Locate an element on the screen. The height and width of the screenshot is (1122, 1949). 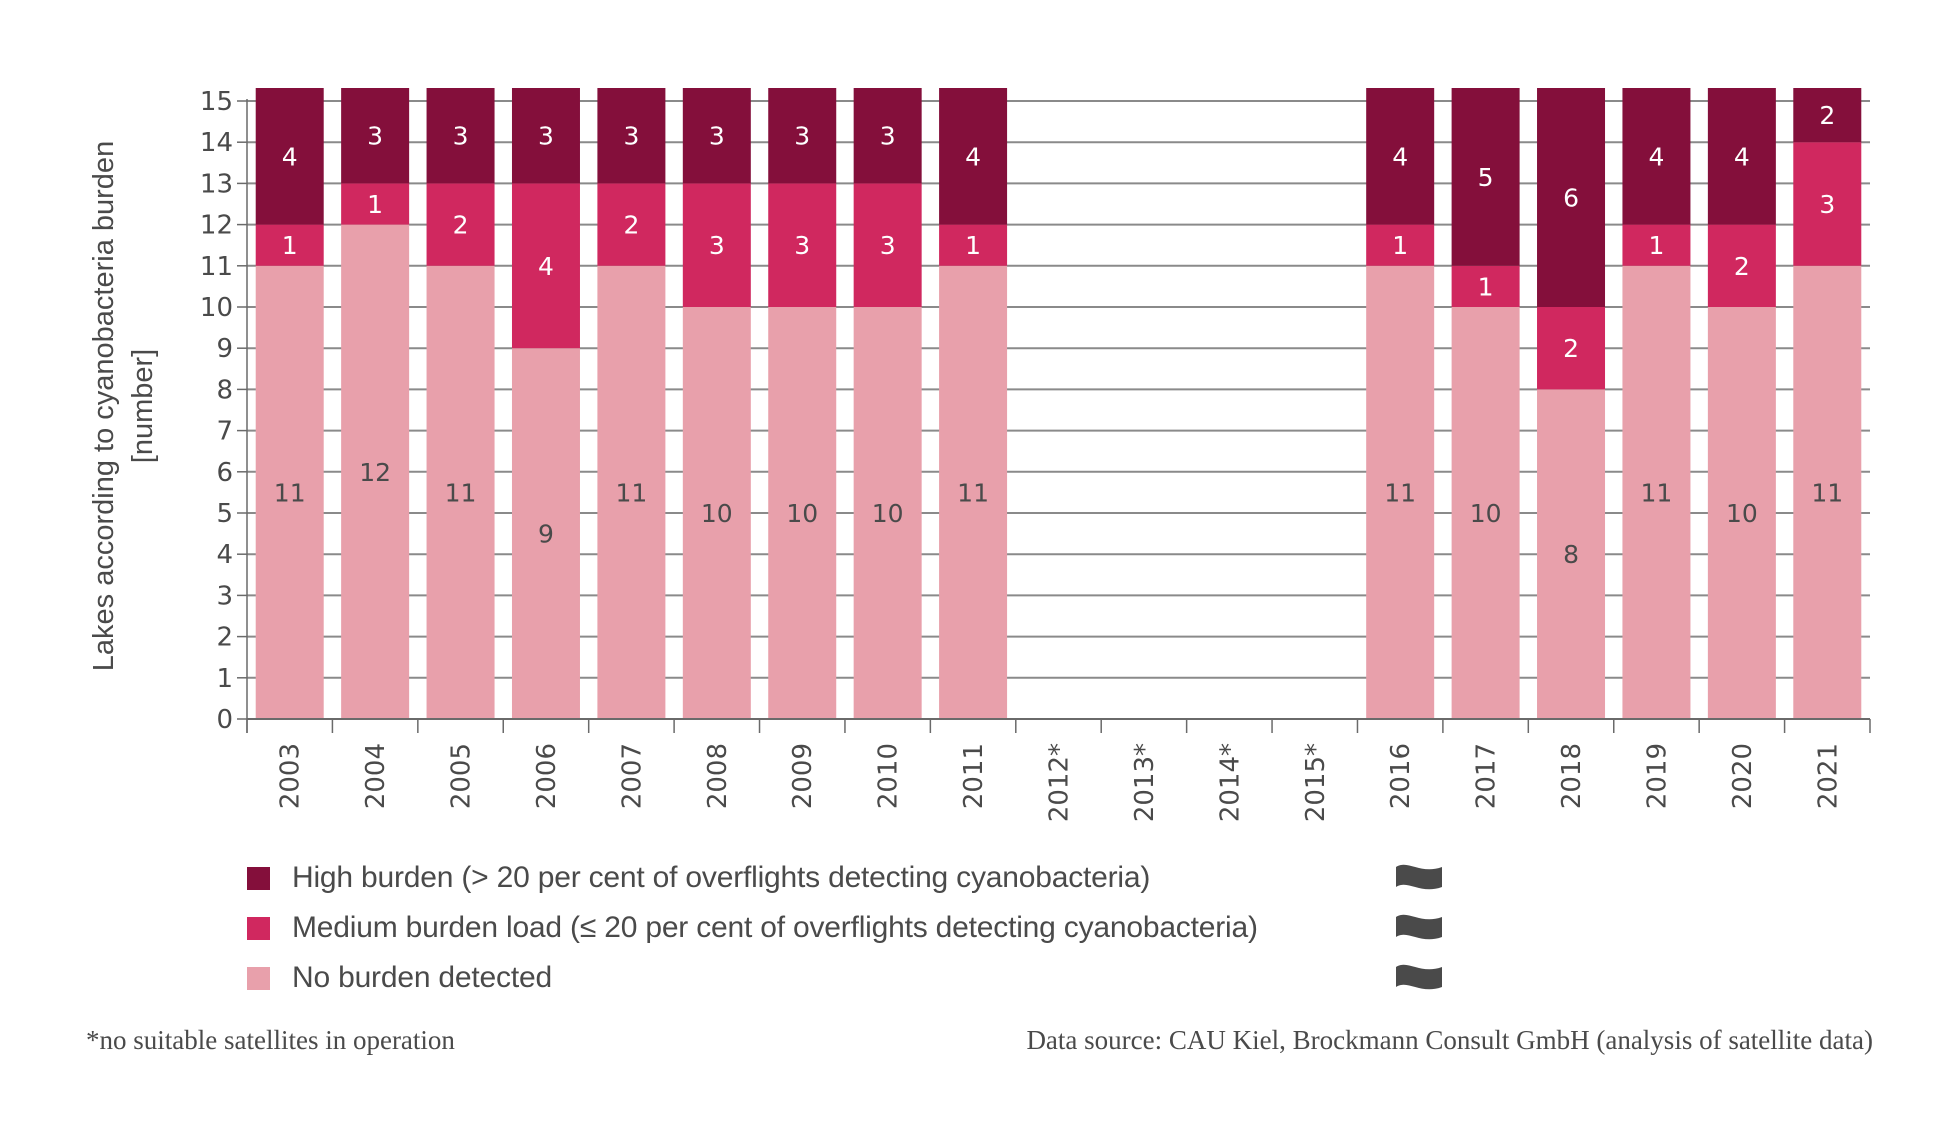
y-tick-label: 10 is located at coordinates (216, 308).